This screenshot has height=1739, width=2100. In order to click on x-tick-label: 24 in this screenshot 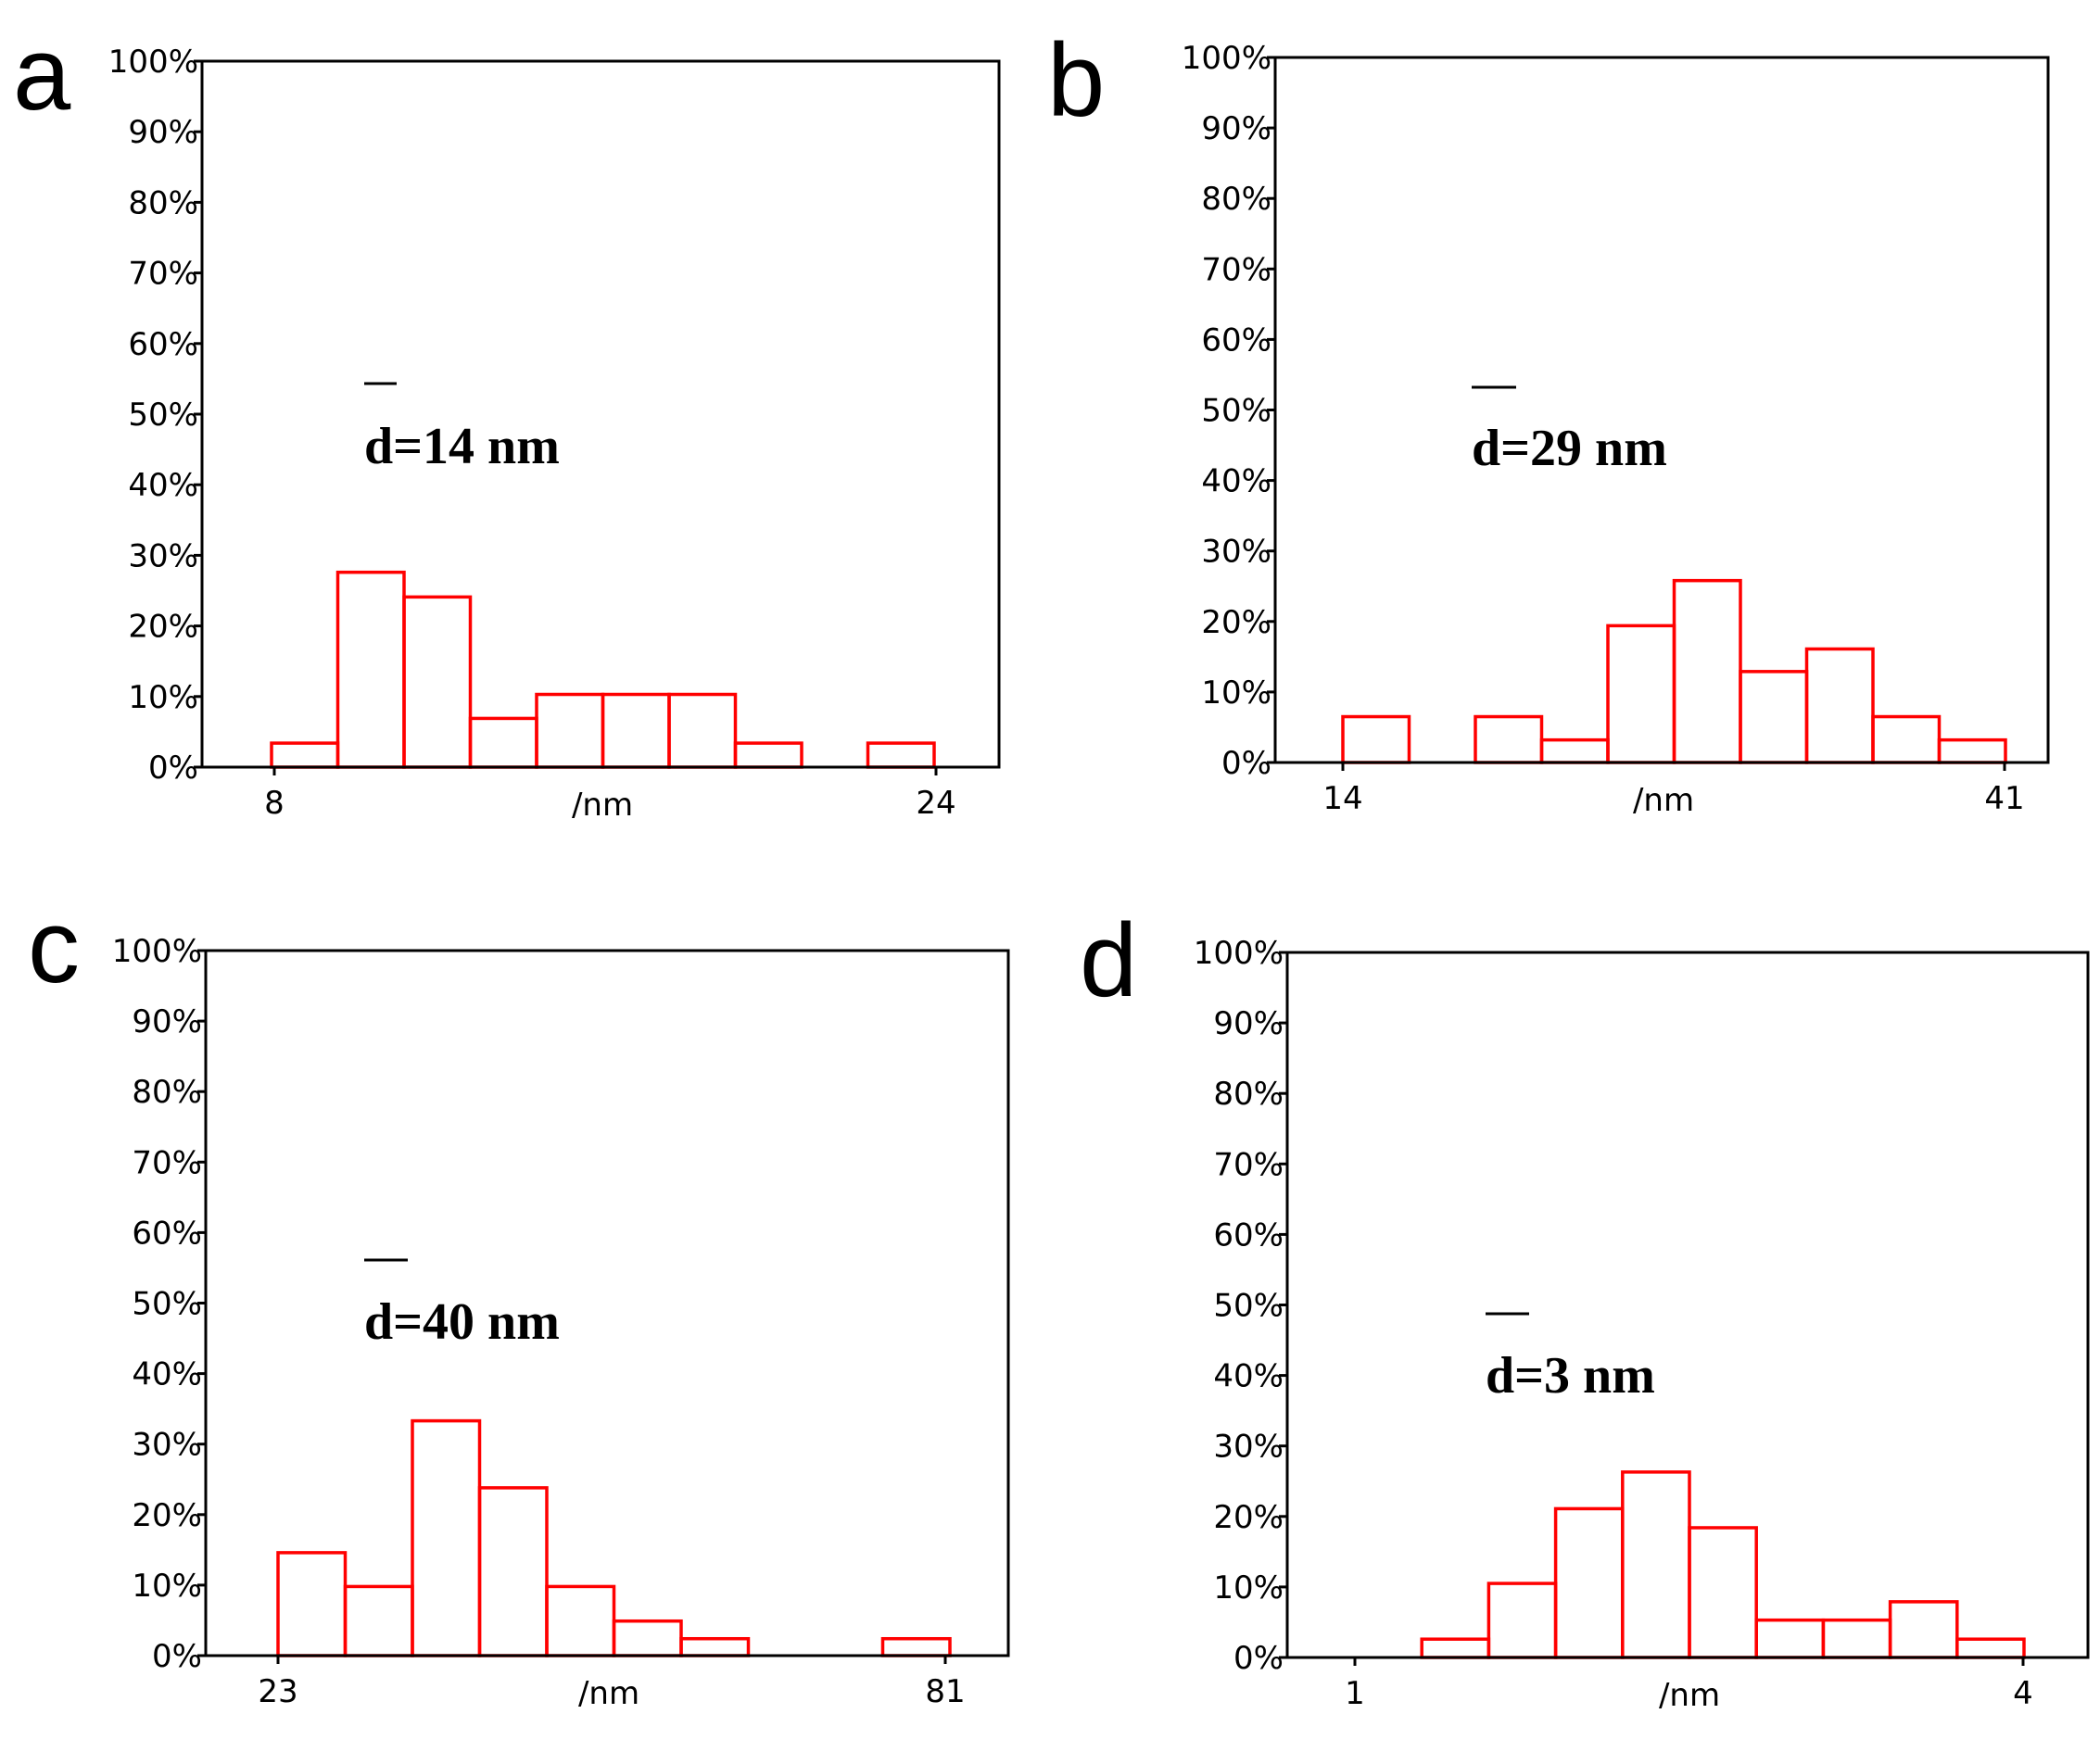, I will do `click(935, 803)`.